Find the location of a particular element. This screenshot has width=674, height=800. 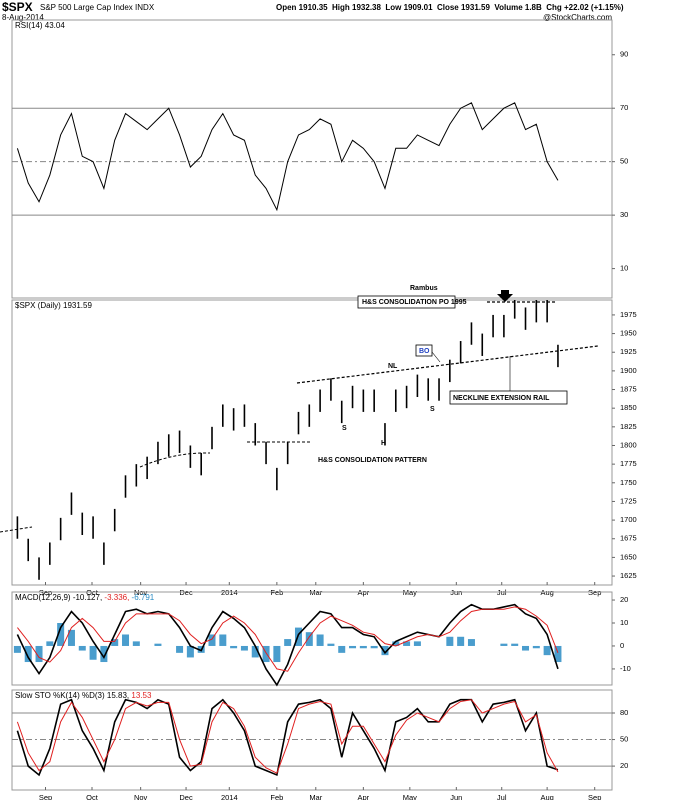

x-tick-label: May is located at coordinates (410, 796).